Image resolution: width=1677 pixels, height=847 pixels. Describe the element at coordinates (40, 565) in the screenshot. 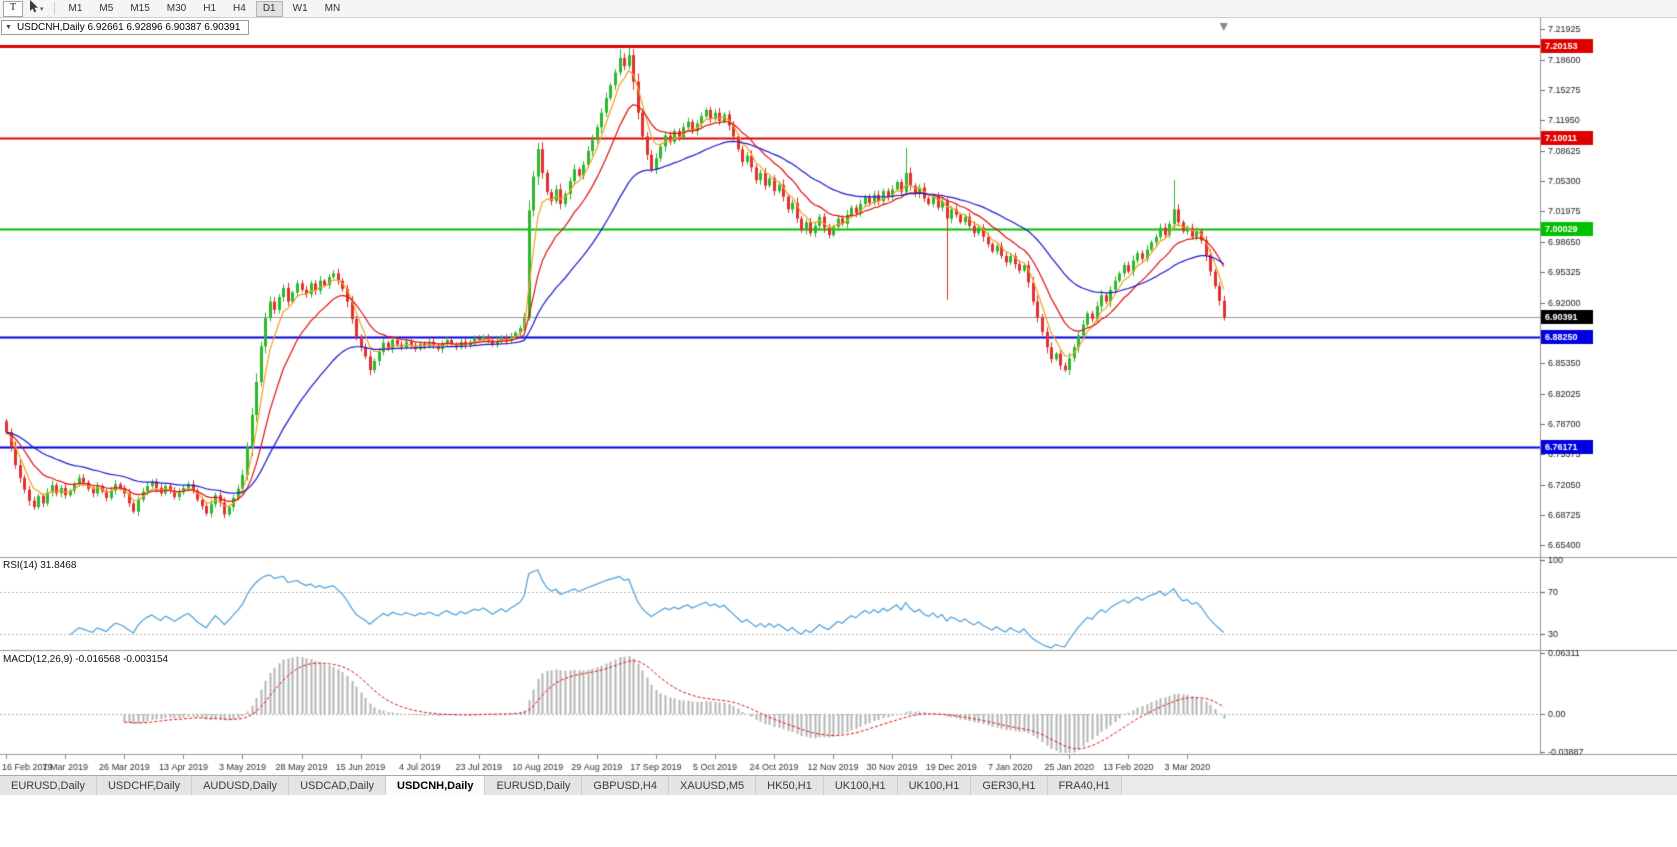

I see `rsi-indicator-label: RSI(14) 31.8468` at that location.